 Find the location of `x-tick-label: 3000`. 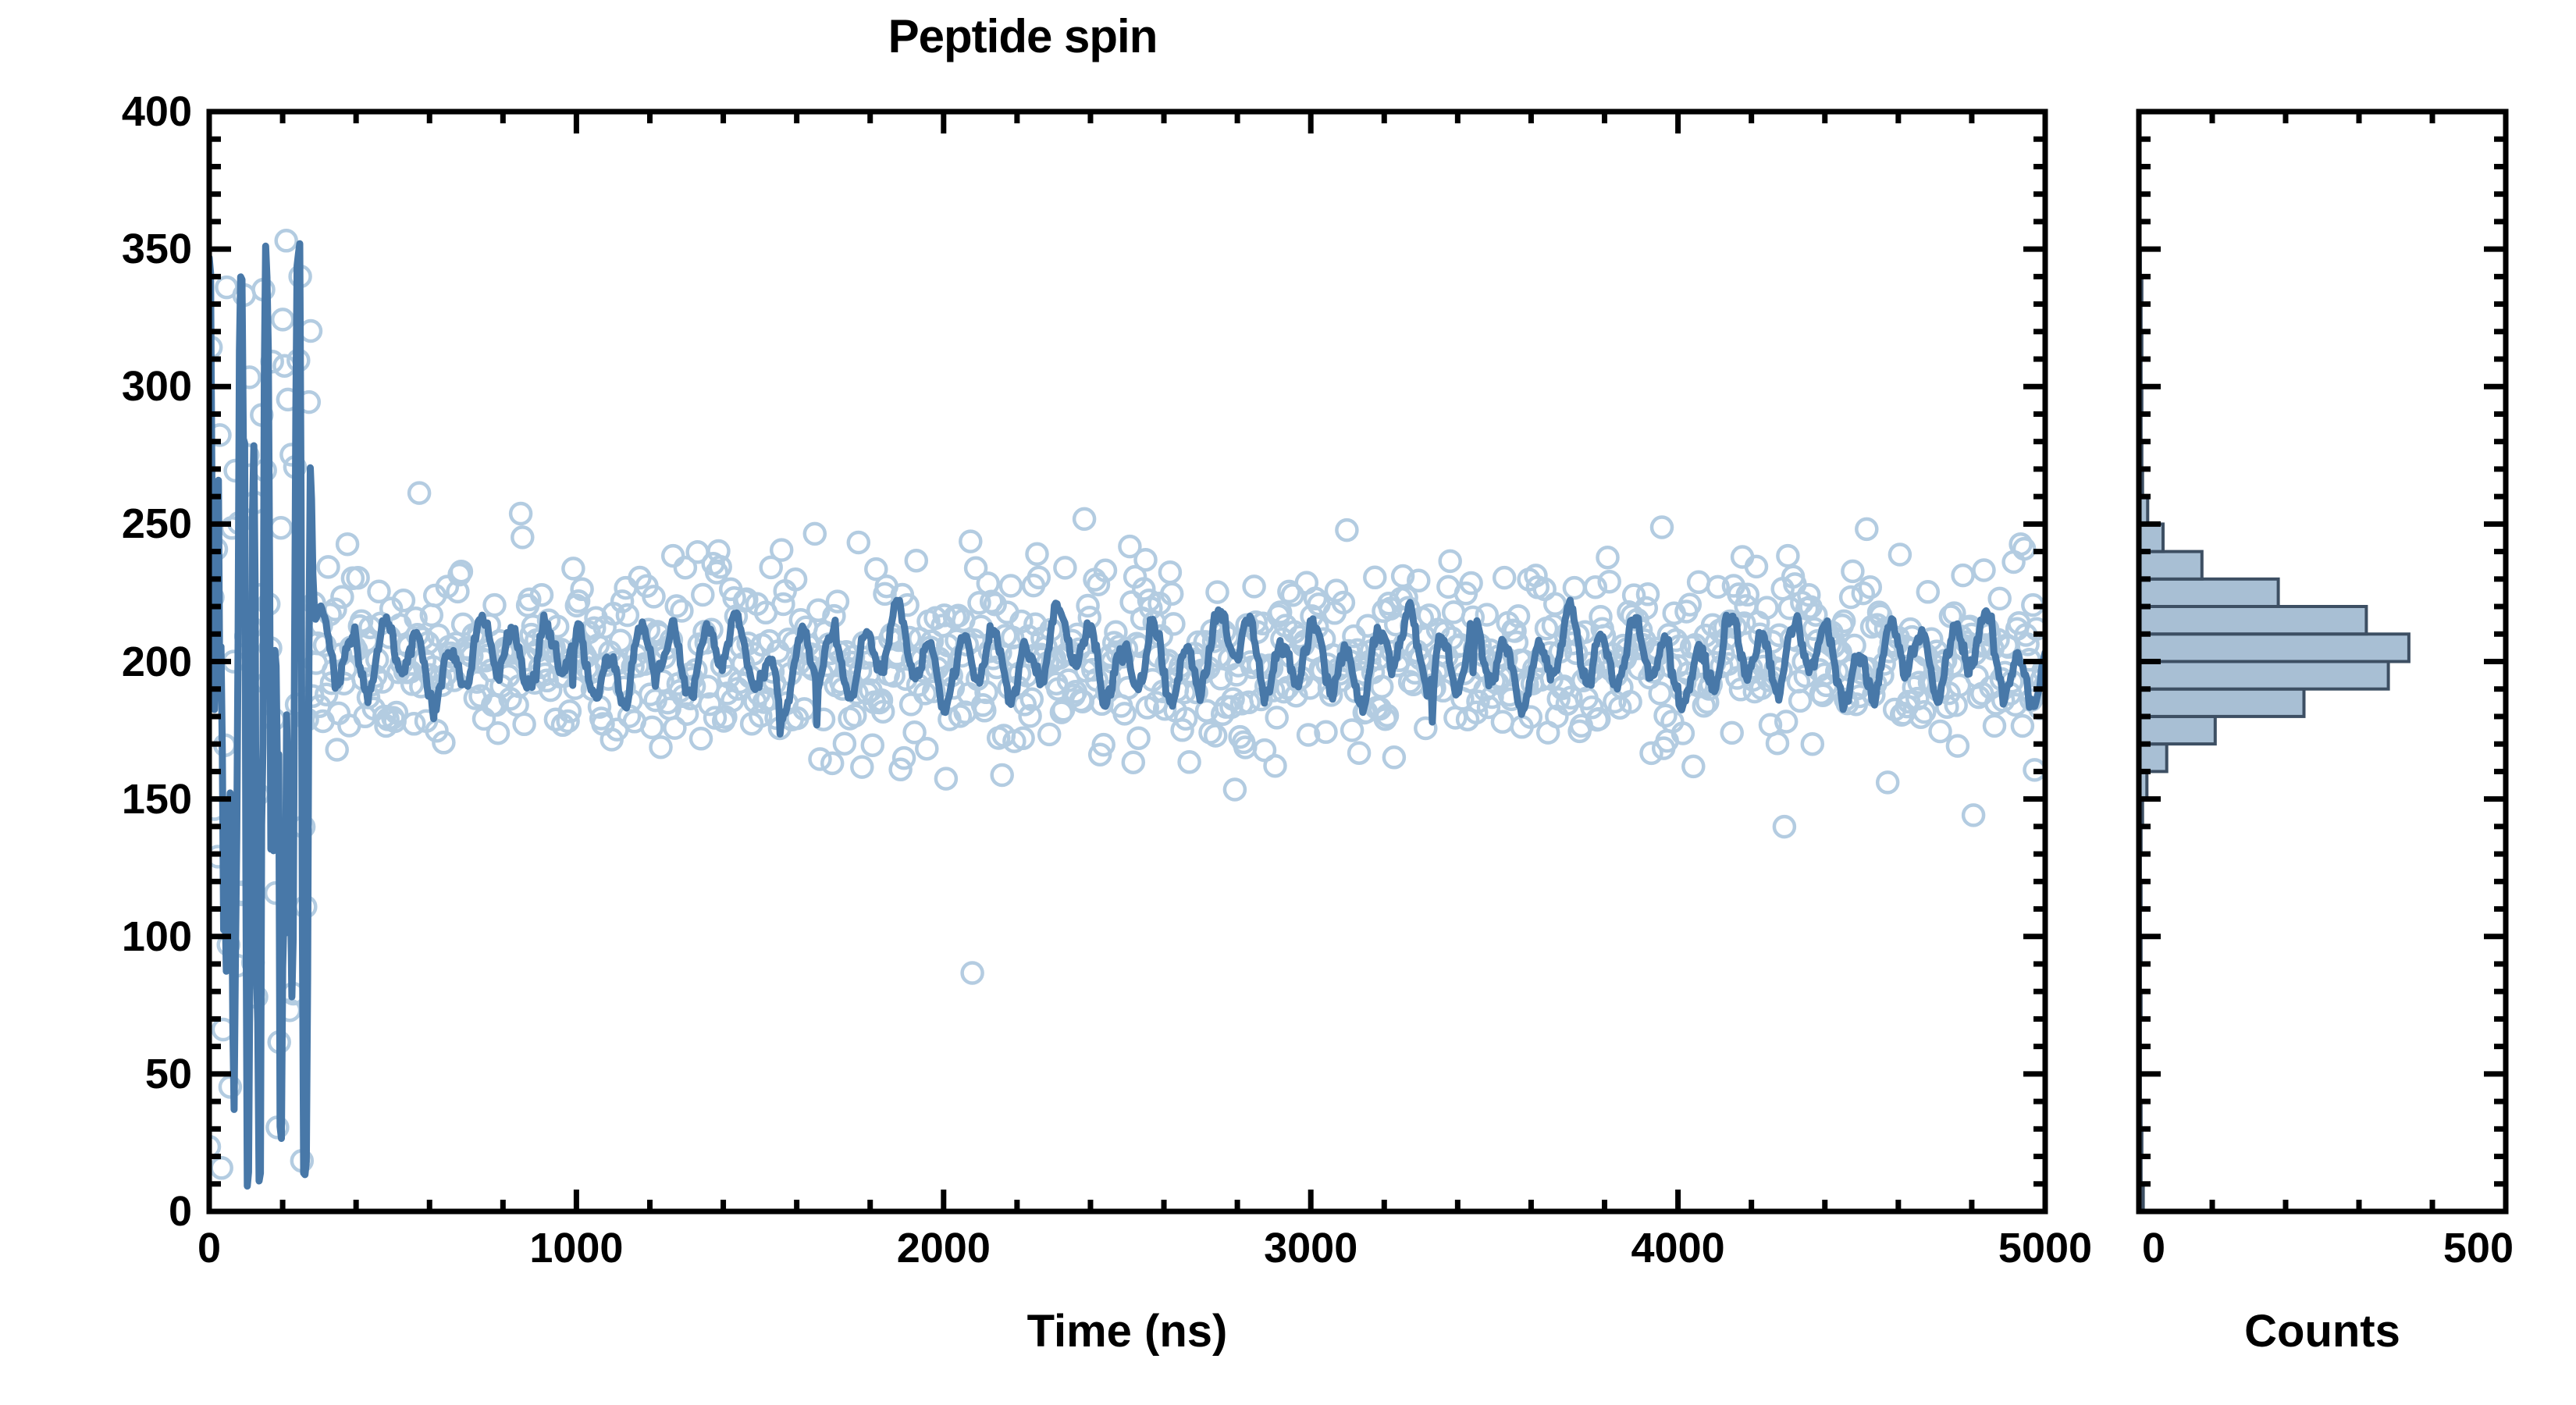

x-tick-label: 3000 is located at coordinates (1311, 1248).